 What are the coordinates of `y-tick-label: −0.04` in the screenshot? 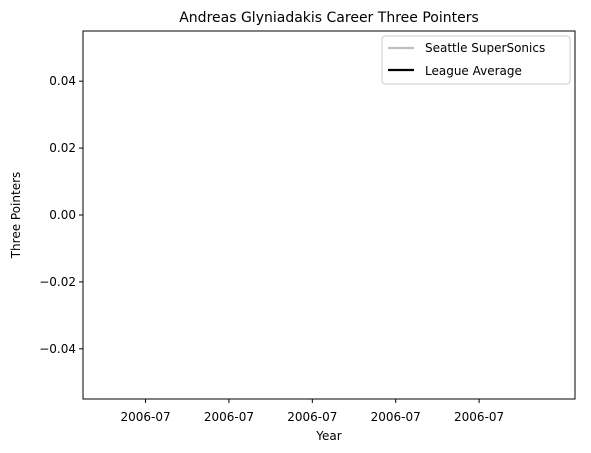 It's located at (57, 349).